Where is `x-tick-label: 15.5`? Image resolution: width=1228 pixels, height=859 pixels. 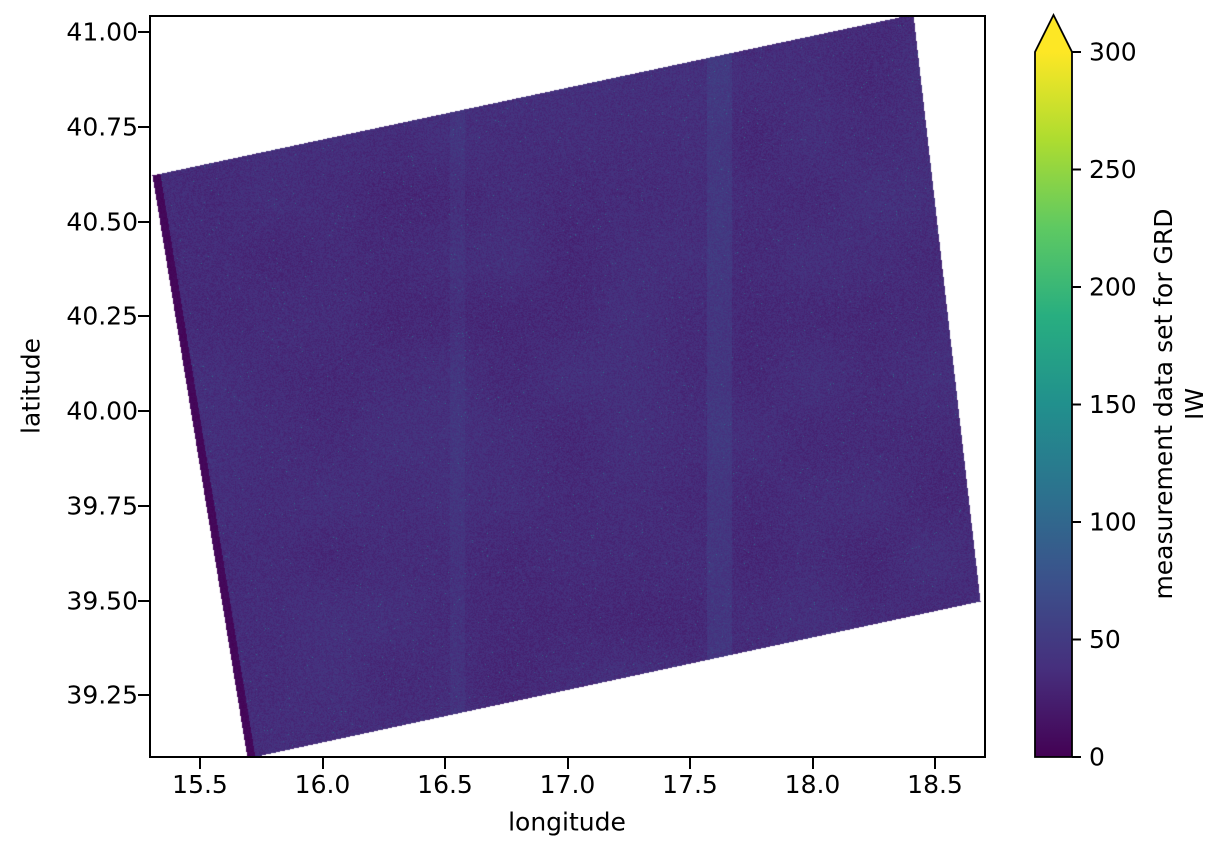 x-tick-label: 15.5 is located at coordinates (200, 784).